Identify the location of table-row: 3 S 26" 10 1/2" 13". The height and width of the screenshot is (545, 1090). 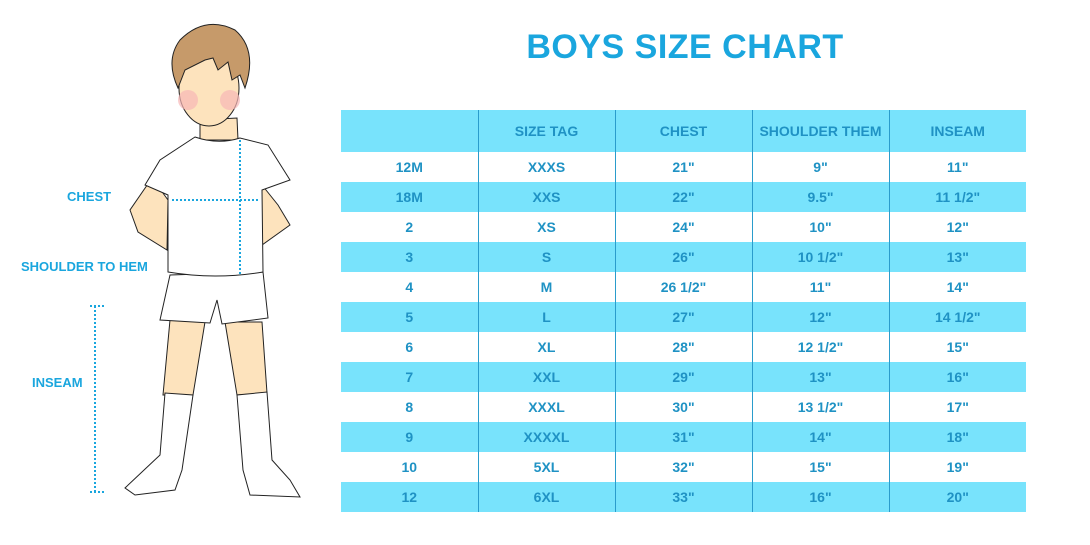
(683, 257).